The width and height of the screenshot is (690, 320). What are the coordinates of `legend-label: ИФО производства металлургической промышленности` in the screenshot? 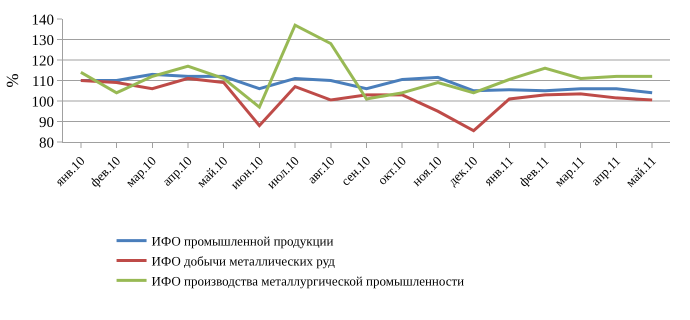 It's located at (308, 280).